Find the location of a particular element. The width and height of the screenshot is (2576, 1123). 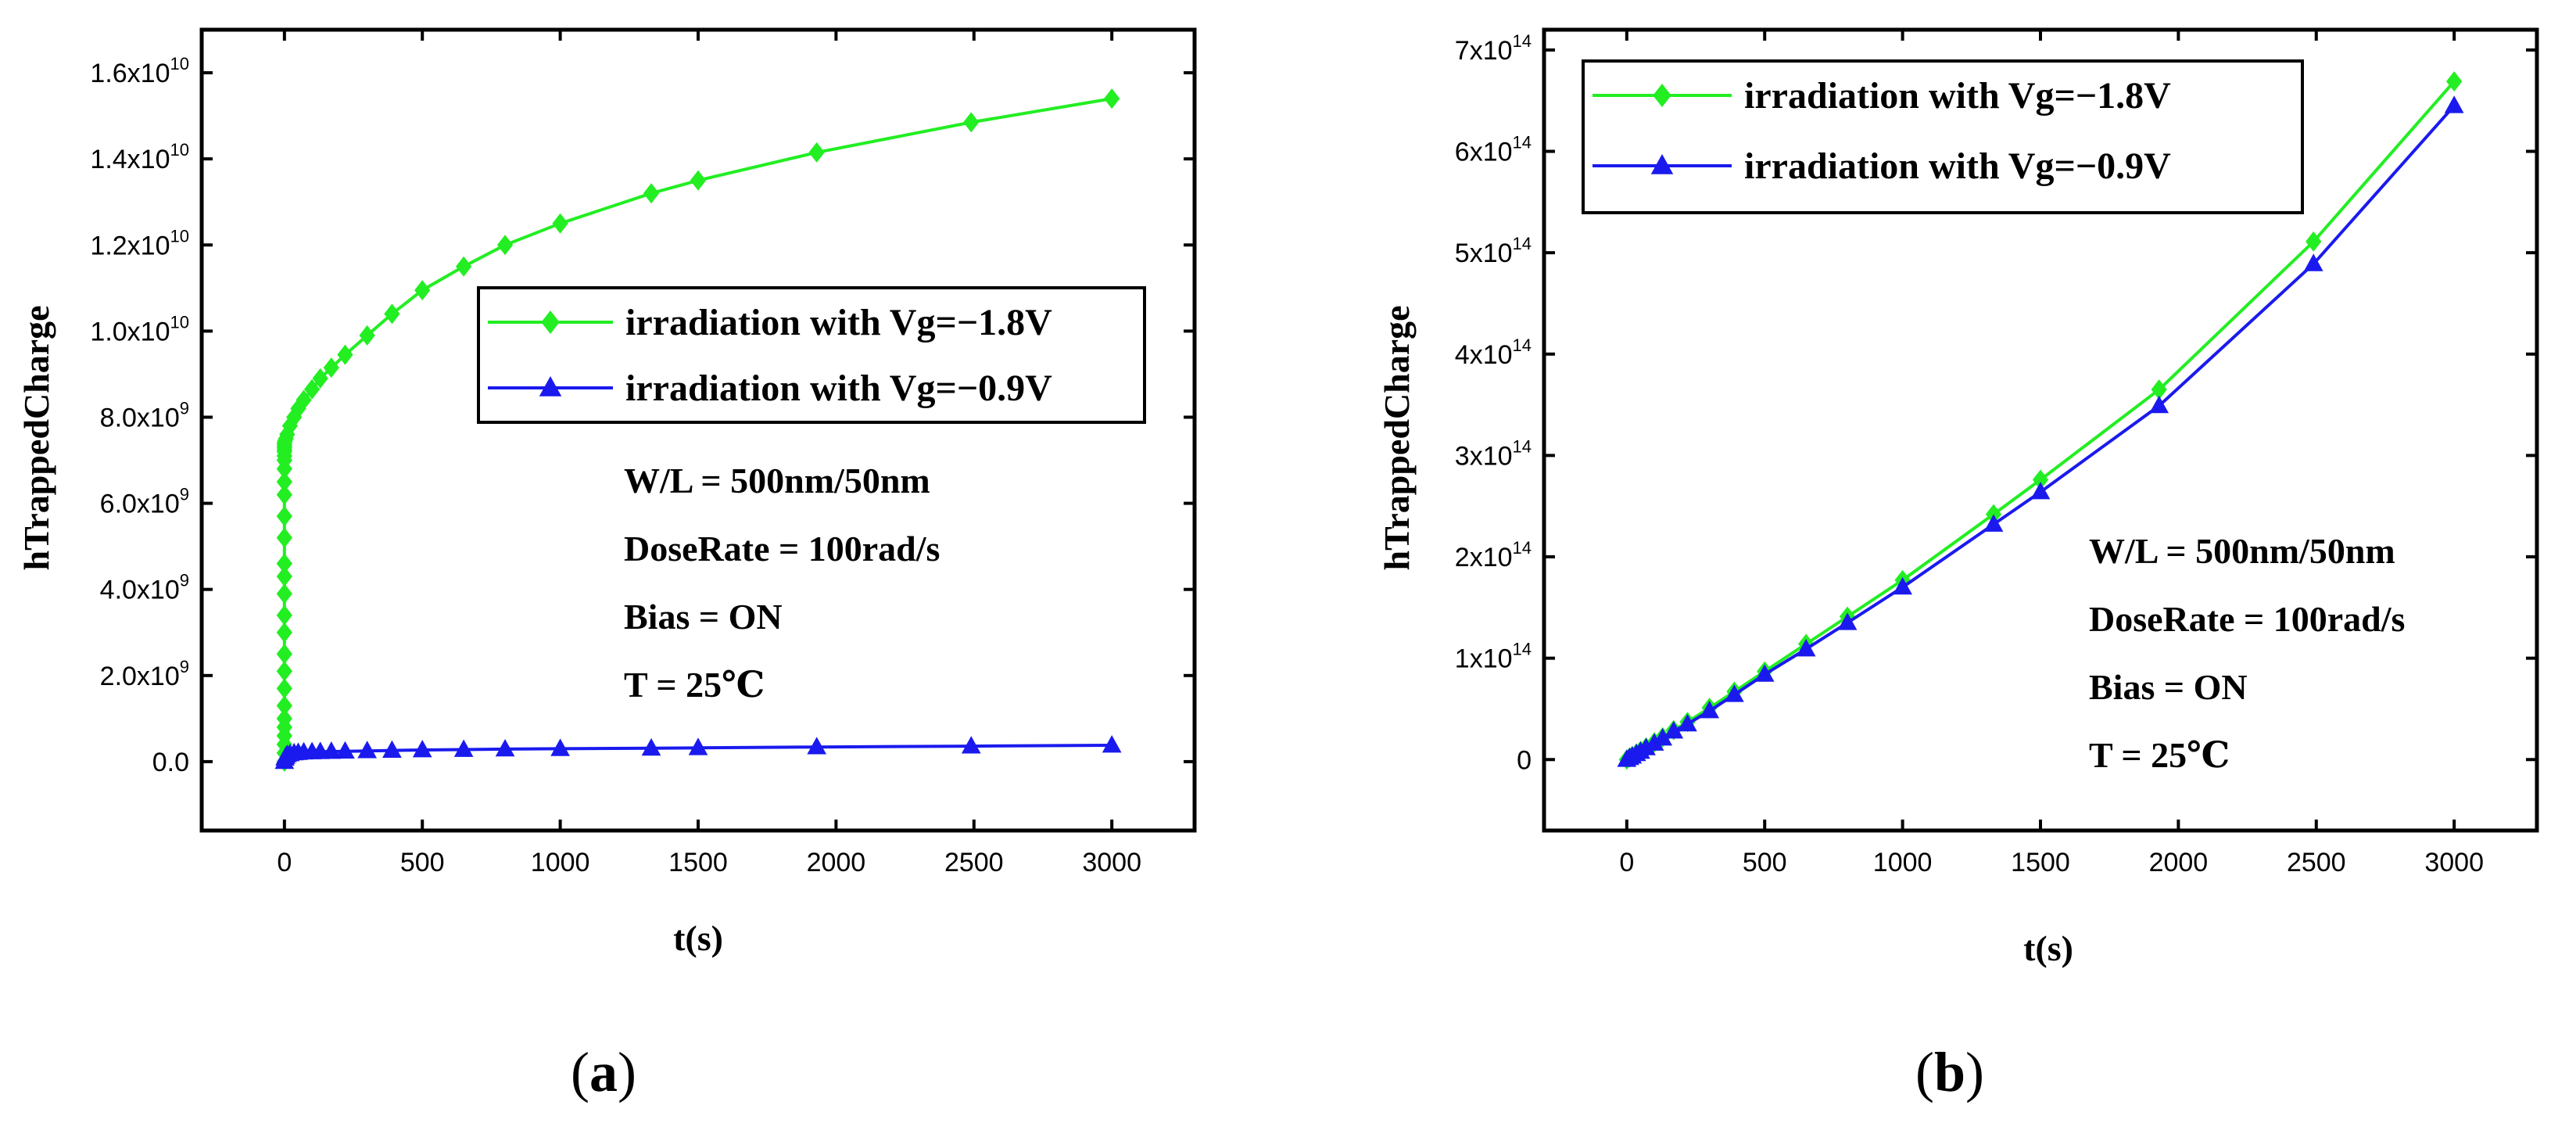

y-tick-mantissa: 1.6x10 is located at coordinates (130, 73).